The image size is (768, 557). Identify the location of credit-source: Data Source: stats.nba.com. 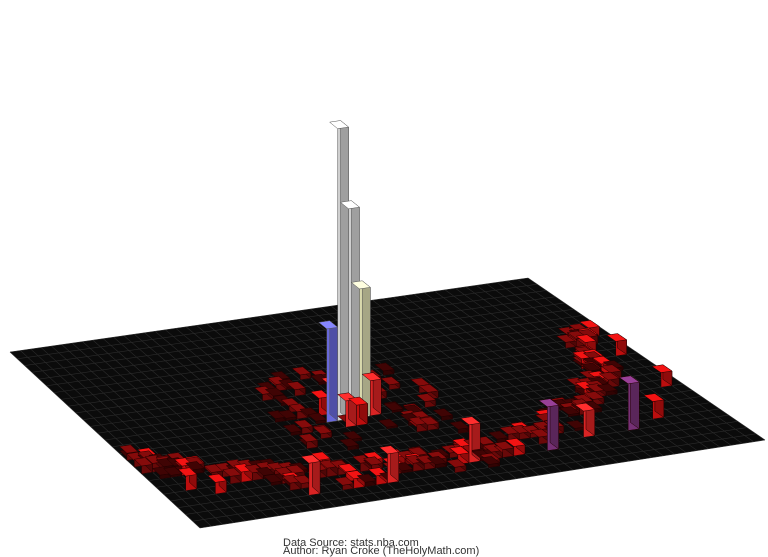
(351, 543).